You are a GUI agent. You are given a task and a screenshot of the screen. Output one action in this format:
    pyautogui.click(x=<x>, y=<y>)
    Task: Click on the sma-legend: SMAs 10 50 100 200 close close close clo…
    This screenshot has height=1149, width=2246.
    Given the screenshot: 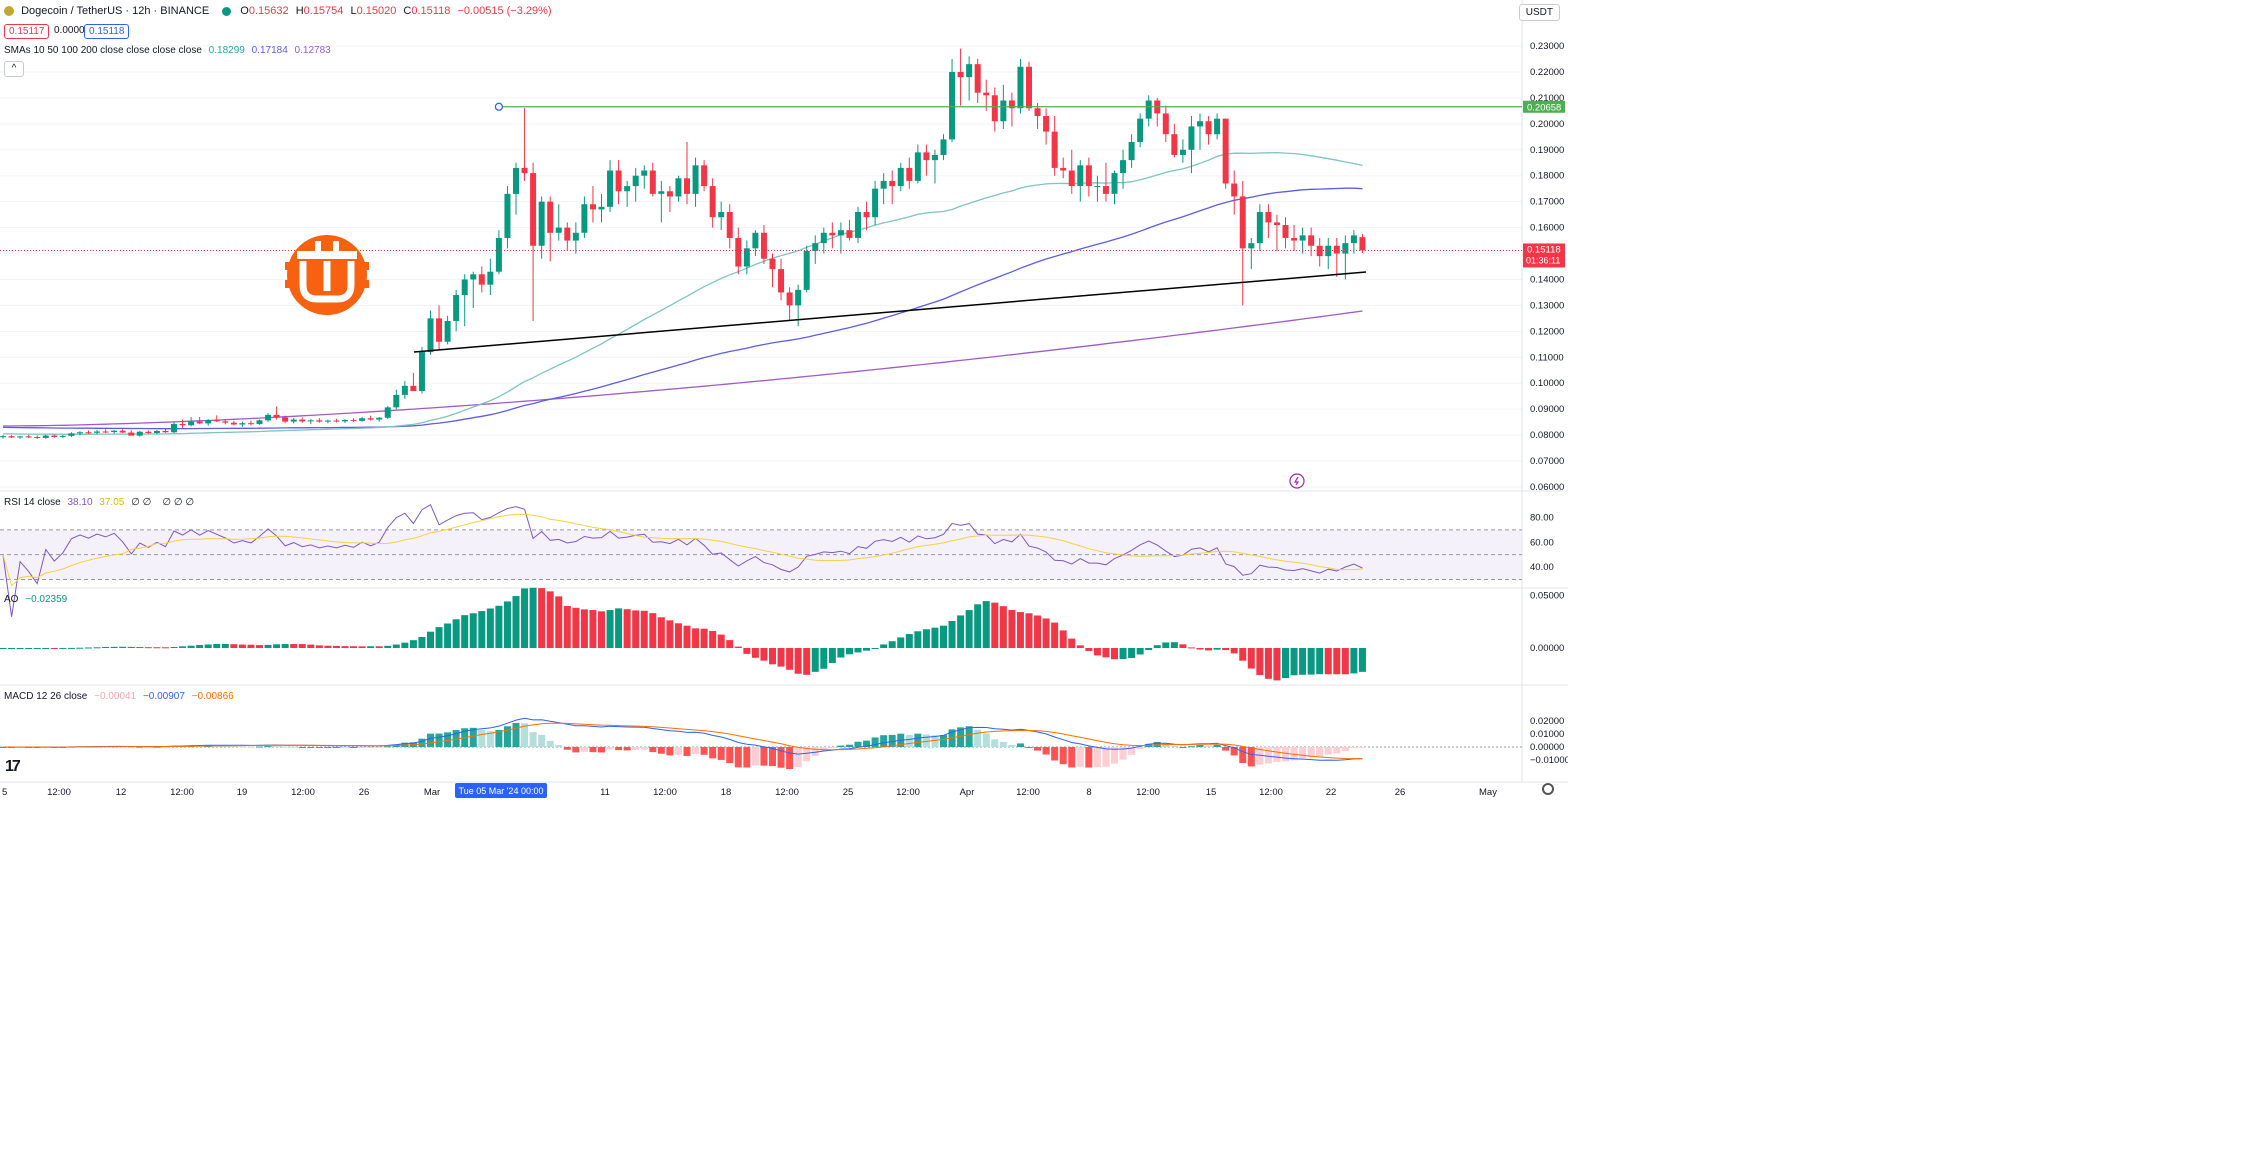 What is the action you would take?
    pyautogui.click(x=169, y=50)
    